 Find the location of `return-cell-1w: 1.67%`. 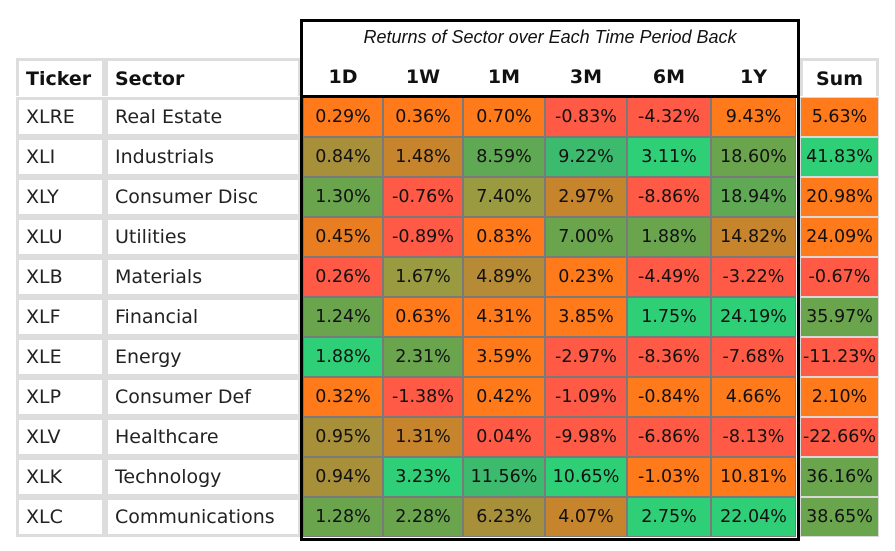

return-cell-1w: 1.67% is located at coordinates (423, 277).